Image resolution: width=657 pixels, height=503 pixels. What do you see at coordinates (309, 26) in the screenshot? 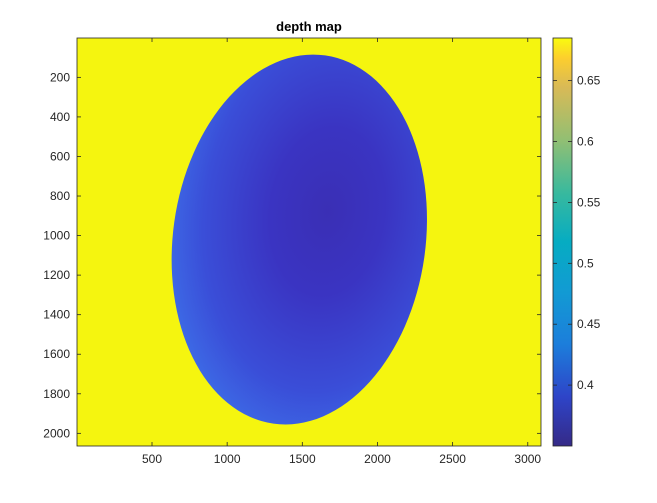
I see `chart-title: depth map` at bounding box center [309, 26].